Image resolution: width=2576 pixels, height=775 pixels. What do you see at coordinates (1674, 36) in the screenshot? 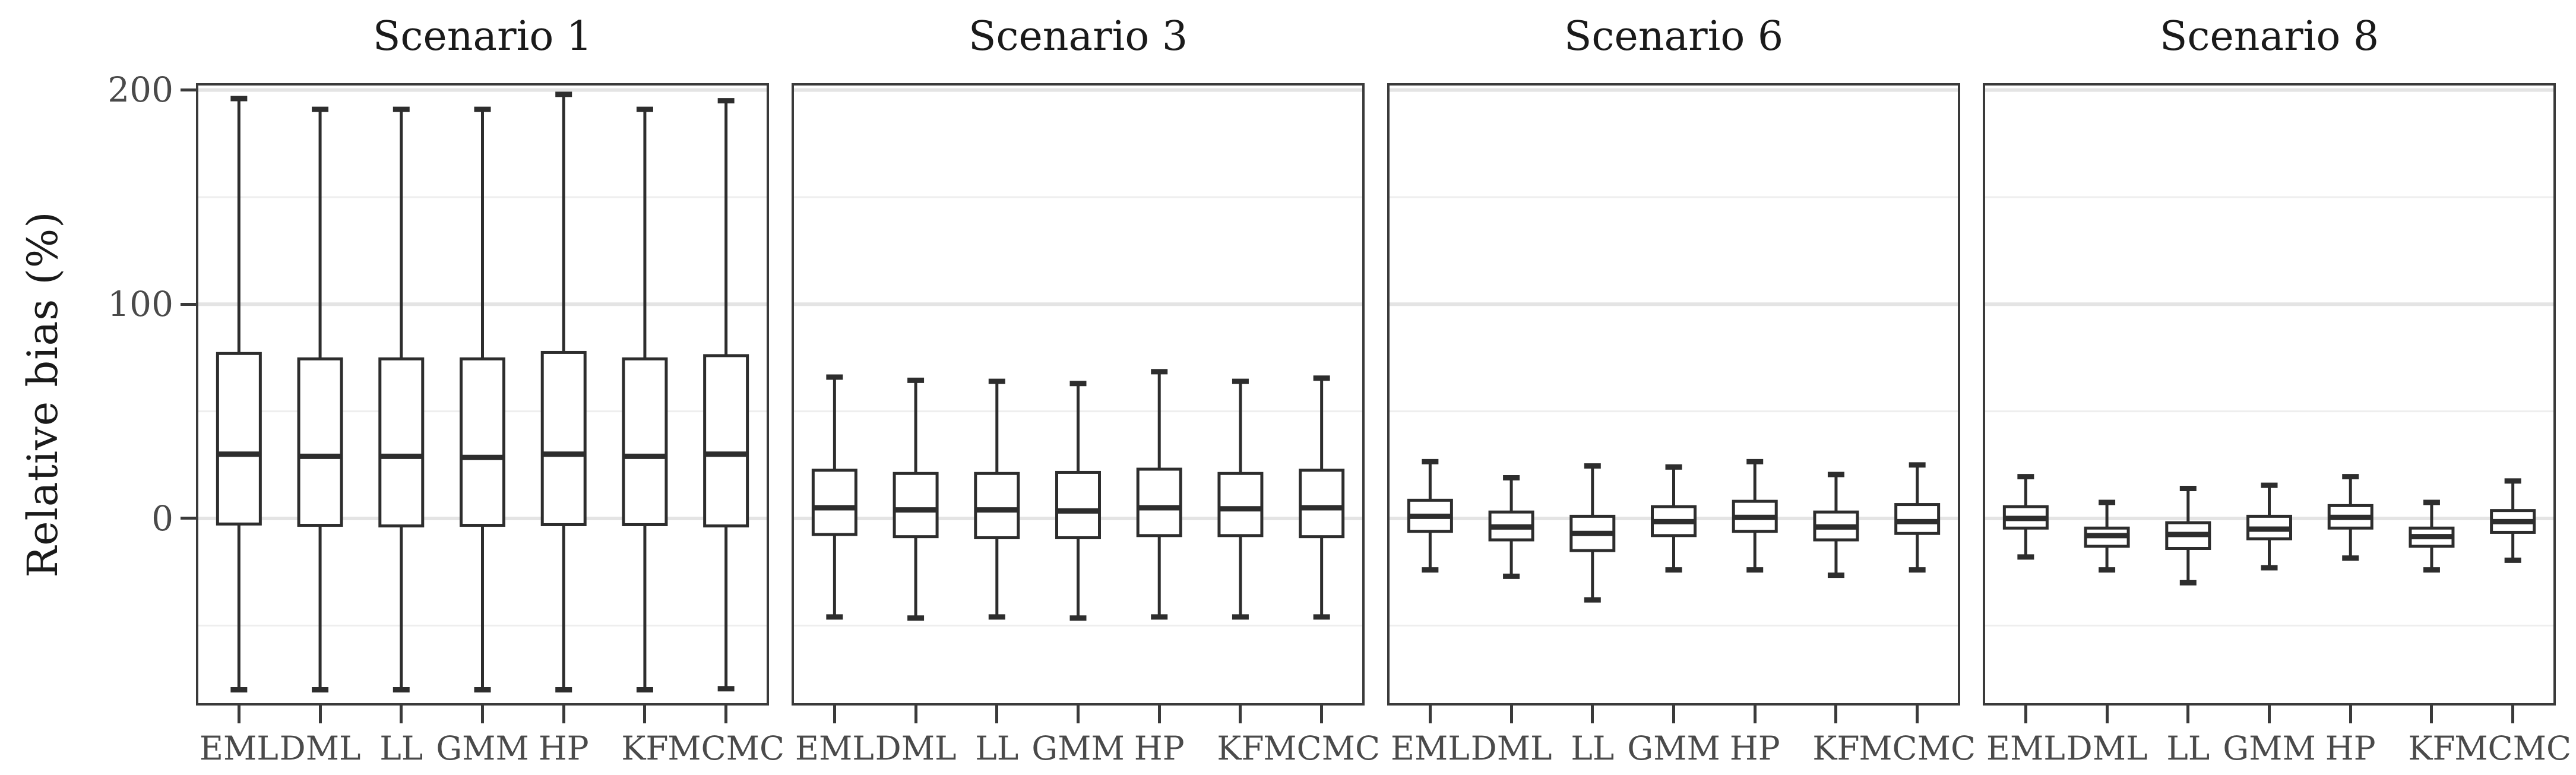
I see `panel-title-scenario-6: Scenario 6` at bounding box center [1674, 36].